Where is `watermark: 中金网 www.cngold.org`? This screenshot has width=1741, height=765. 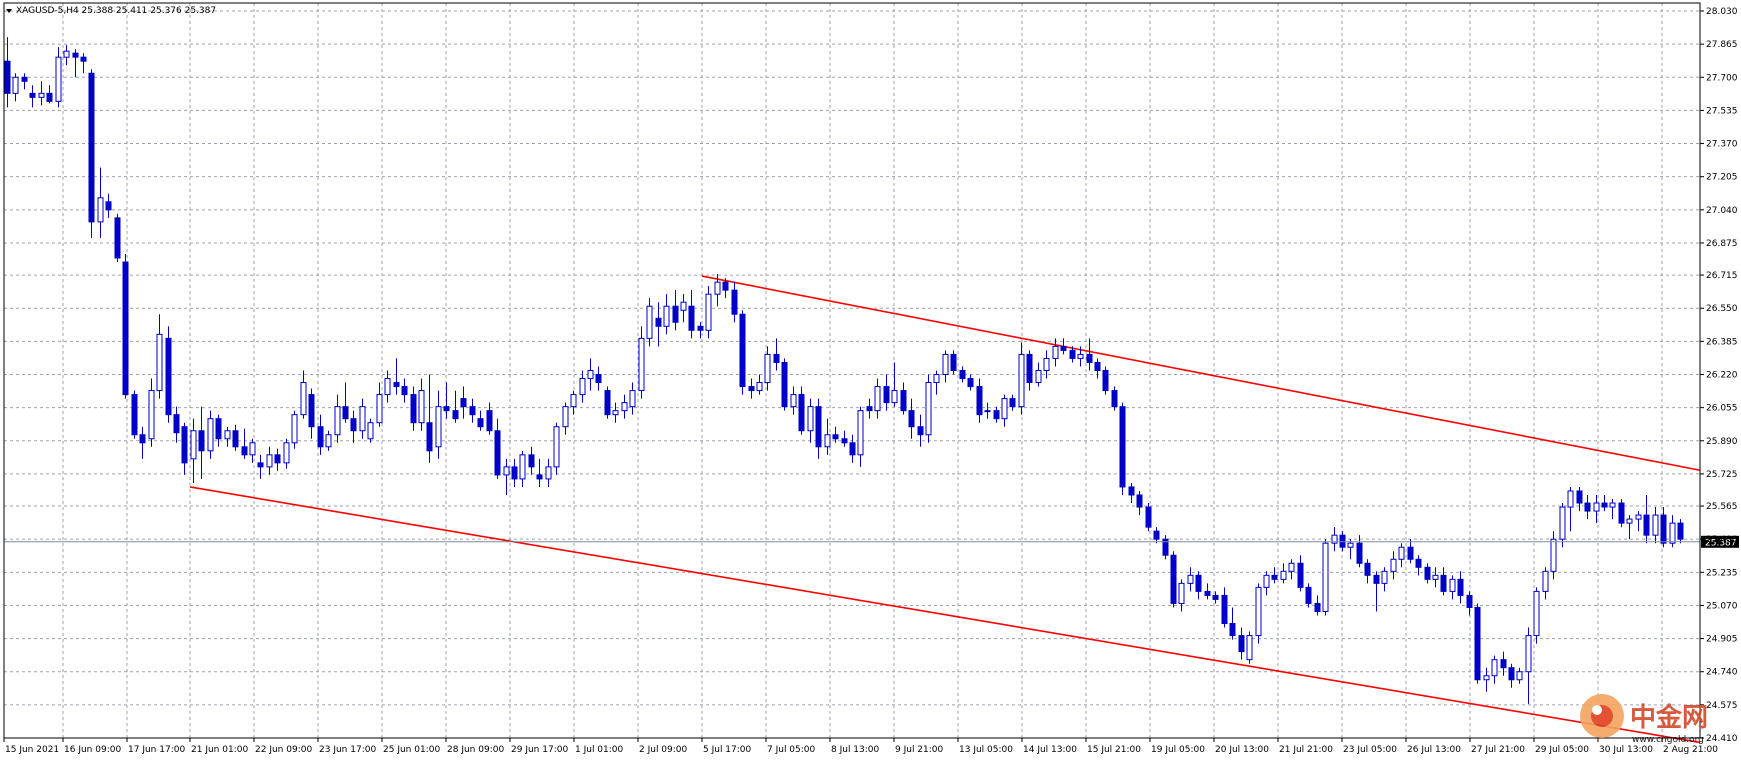 watermark: 中金网 www.cngold.org is located at coordinates (1644, 719).